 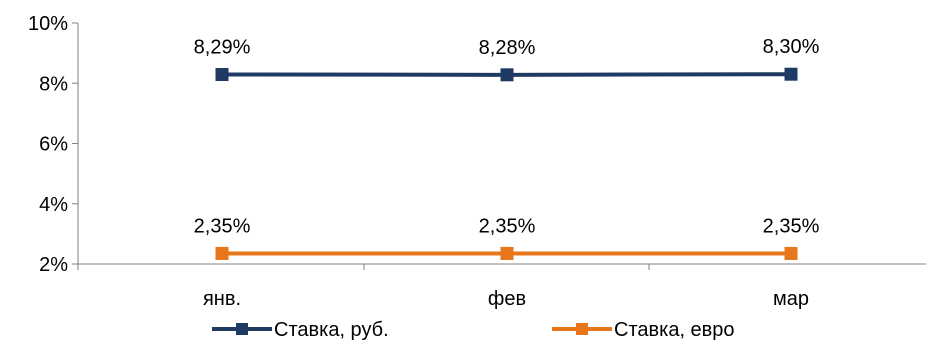 I want to click on y-tick-label: 8%, so click(x=53, y=84).